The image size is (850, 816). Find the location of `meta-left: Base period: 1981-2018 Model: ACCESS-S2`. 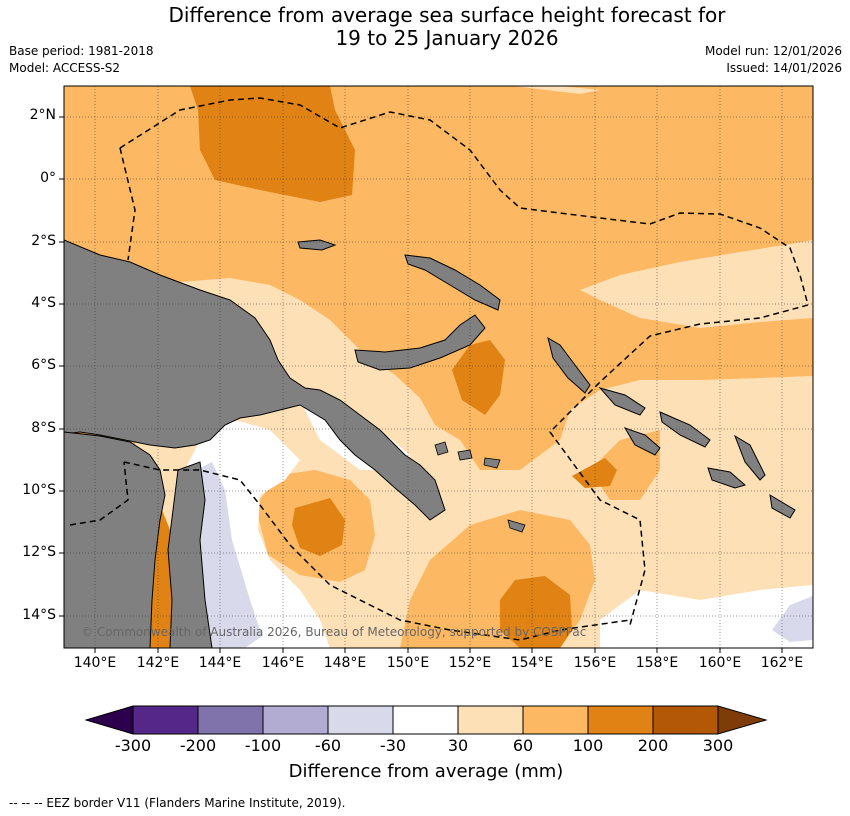

meta-left: Base period: 1981-2018 Model: ACCESS-S2 is located at coordinates (81, 60).